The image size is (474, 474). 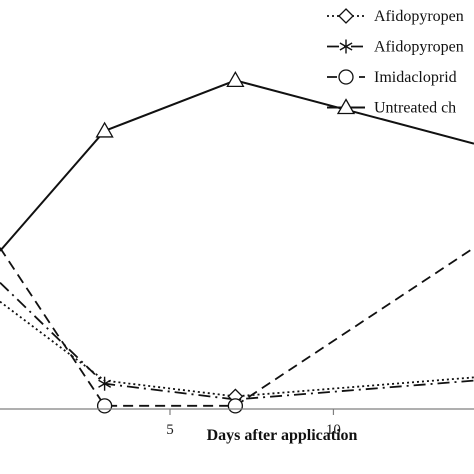 What do you see at coordinates (346, 46) in the screenshot?
I see `legend-asterisk-icon` at bounding box center [346, 46].